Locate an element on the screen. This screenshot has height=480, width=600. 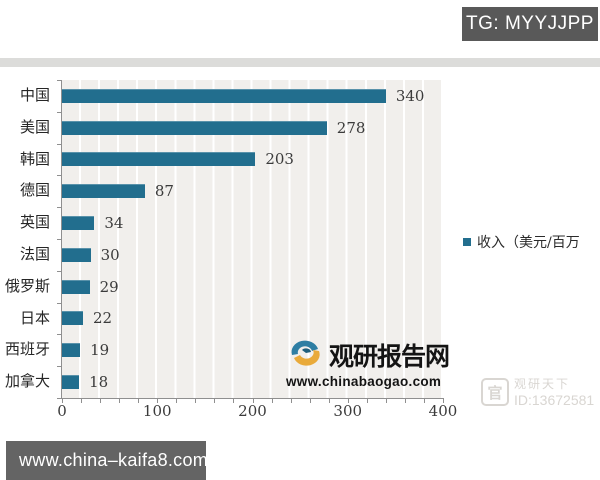
bar-row: 22 is located at coordinates (252, 319).